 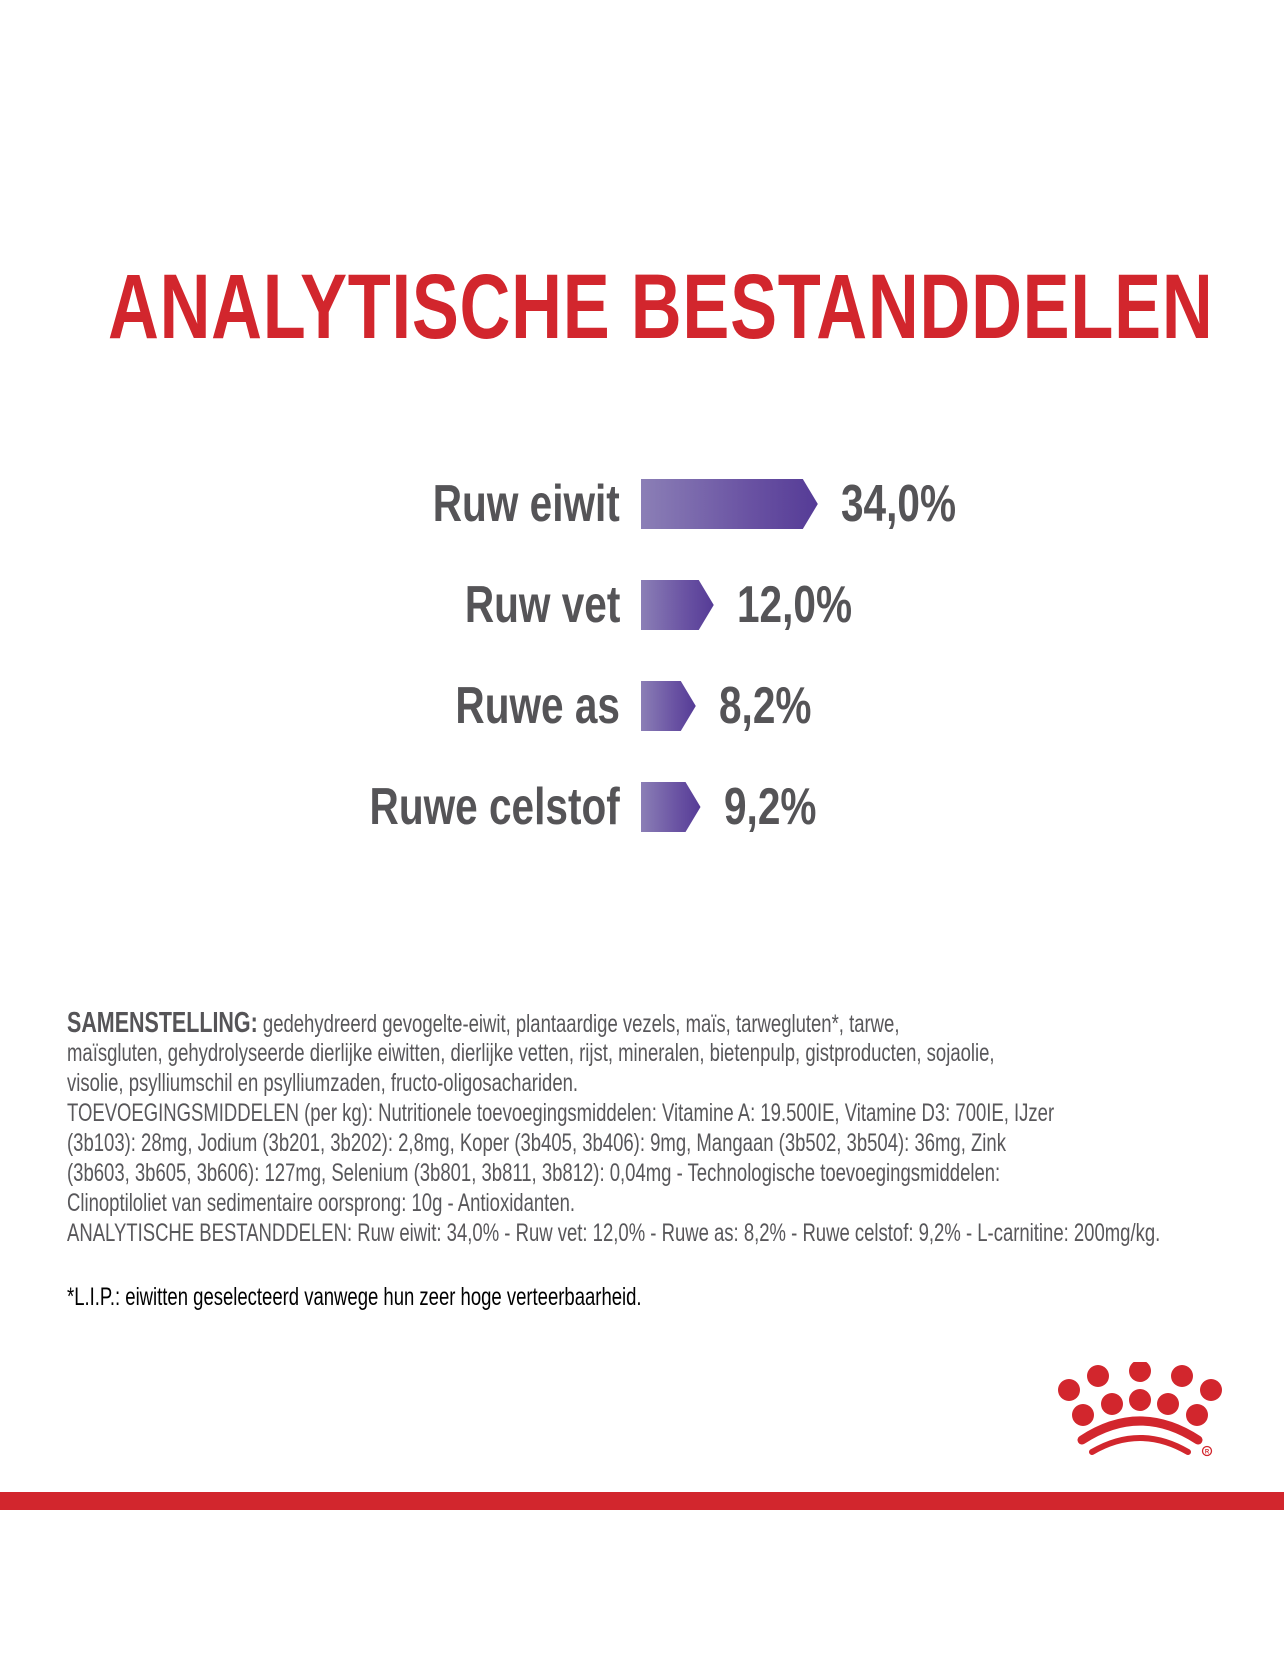 I want to click on value-label: 34,0%, so click(x=898, y=504).